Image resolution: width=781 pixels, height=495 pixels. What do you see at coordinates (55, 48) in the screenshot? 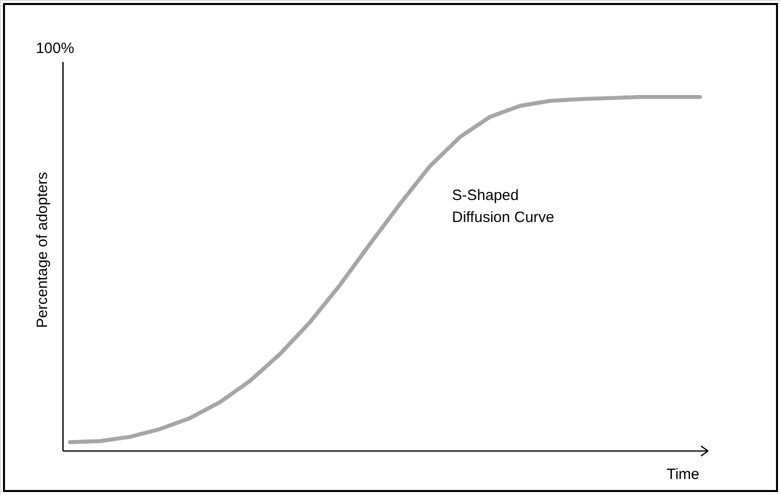
I see `text: 100%` at bounding box center [55, 48].